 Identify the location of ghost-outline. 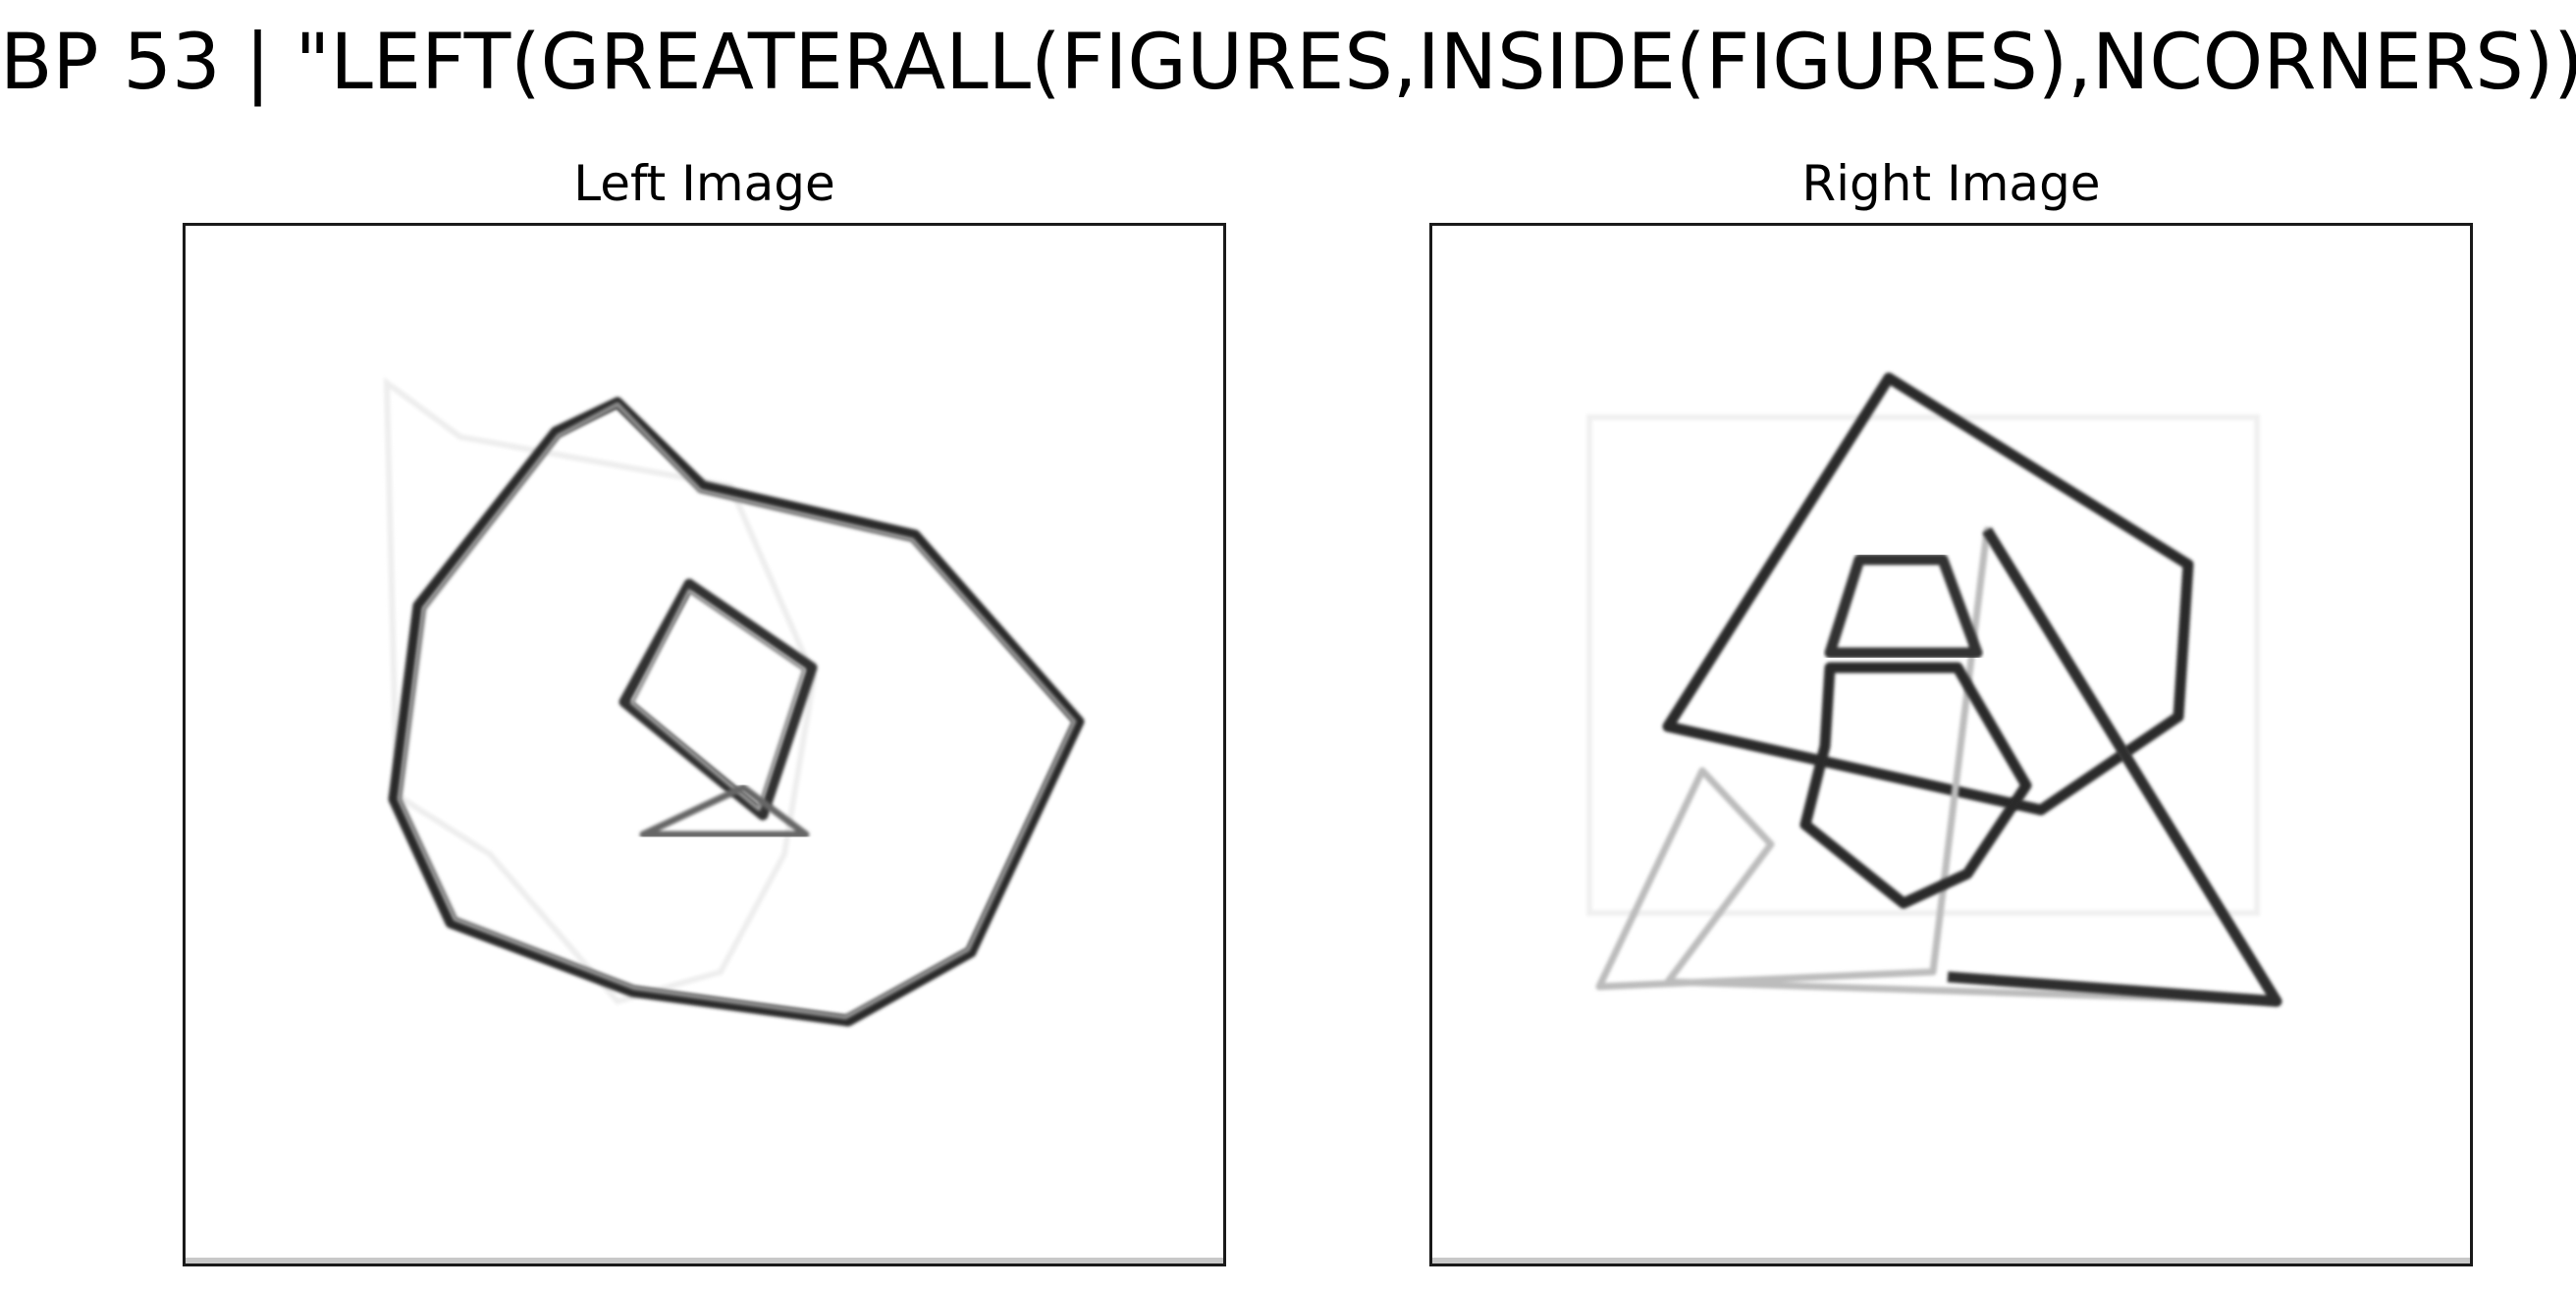
(600, 690).